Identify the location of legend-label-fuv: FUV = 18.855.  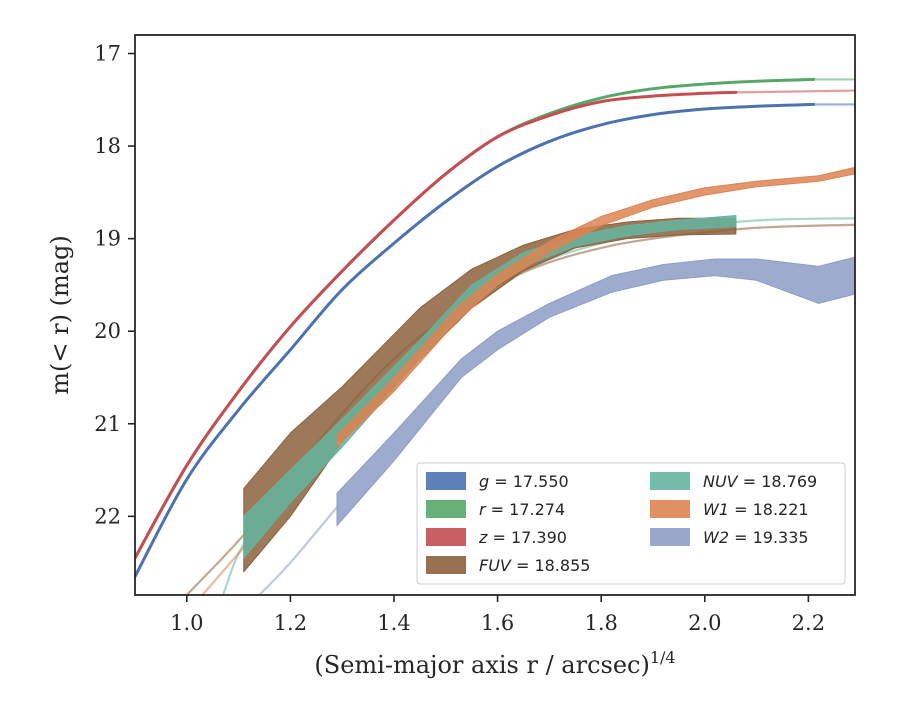
(534, 565).